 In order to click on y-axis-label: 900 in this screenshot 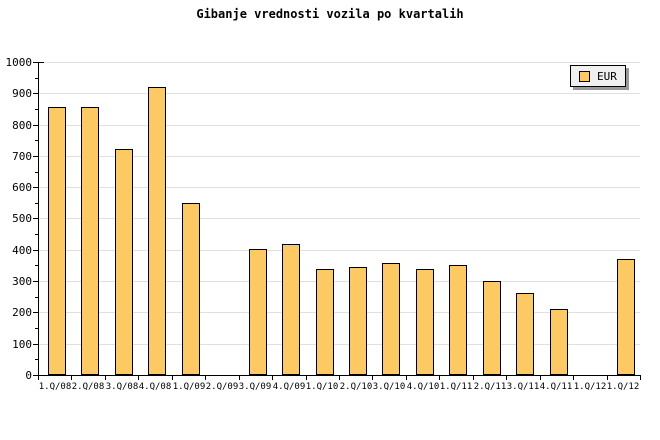, I will do `click(22, 93)`.